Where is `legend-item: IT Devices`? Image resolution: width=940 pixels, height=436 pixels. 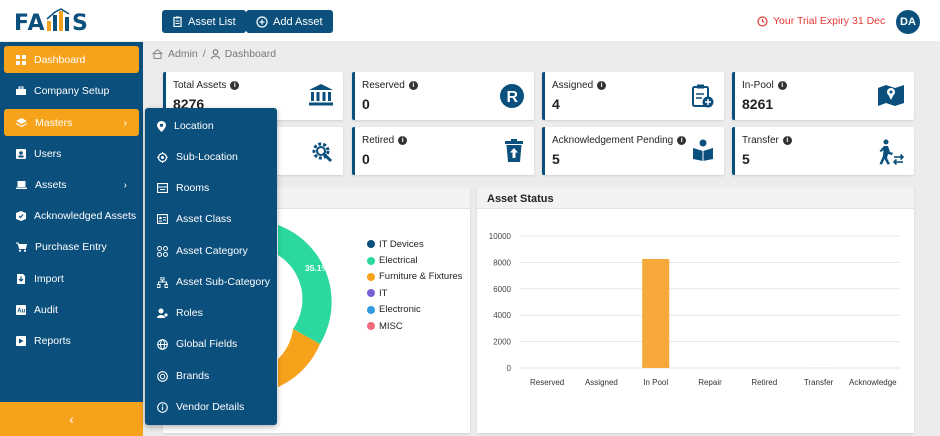 legend-item: IT Devices is located at coordinates (414, 244).